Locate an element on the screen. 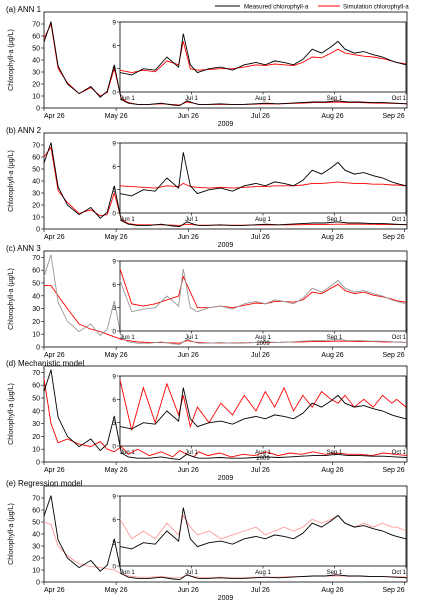  y-tick-label: 40 is located at coordinates (36, 411).